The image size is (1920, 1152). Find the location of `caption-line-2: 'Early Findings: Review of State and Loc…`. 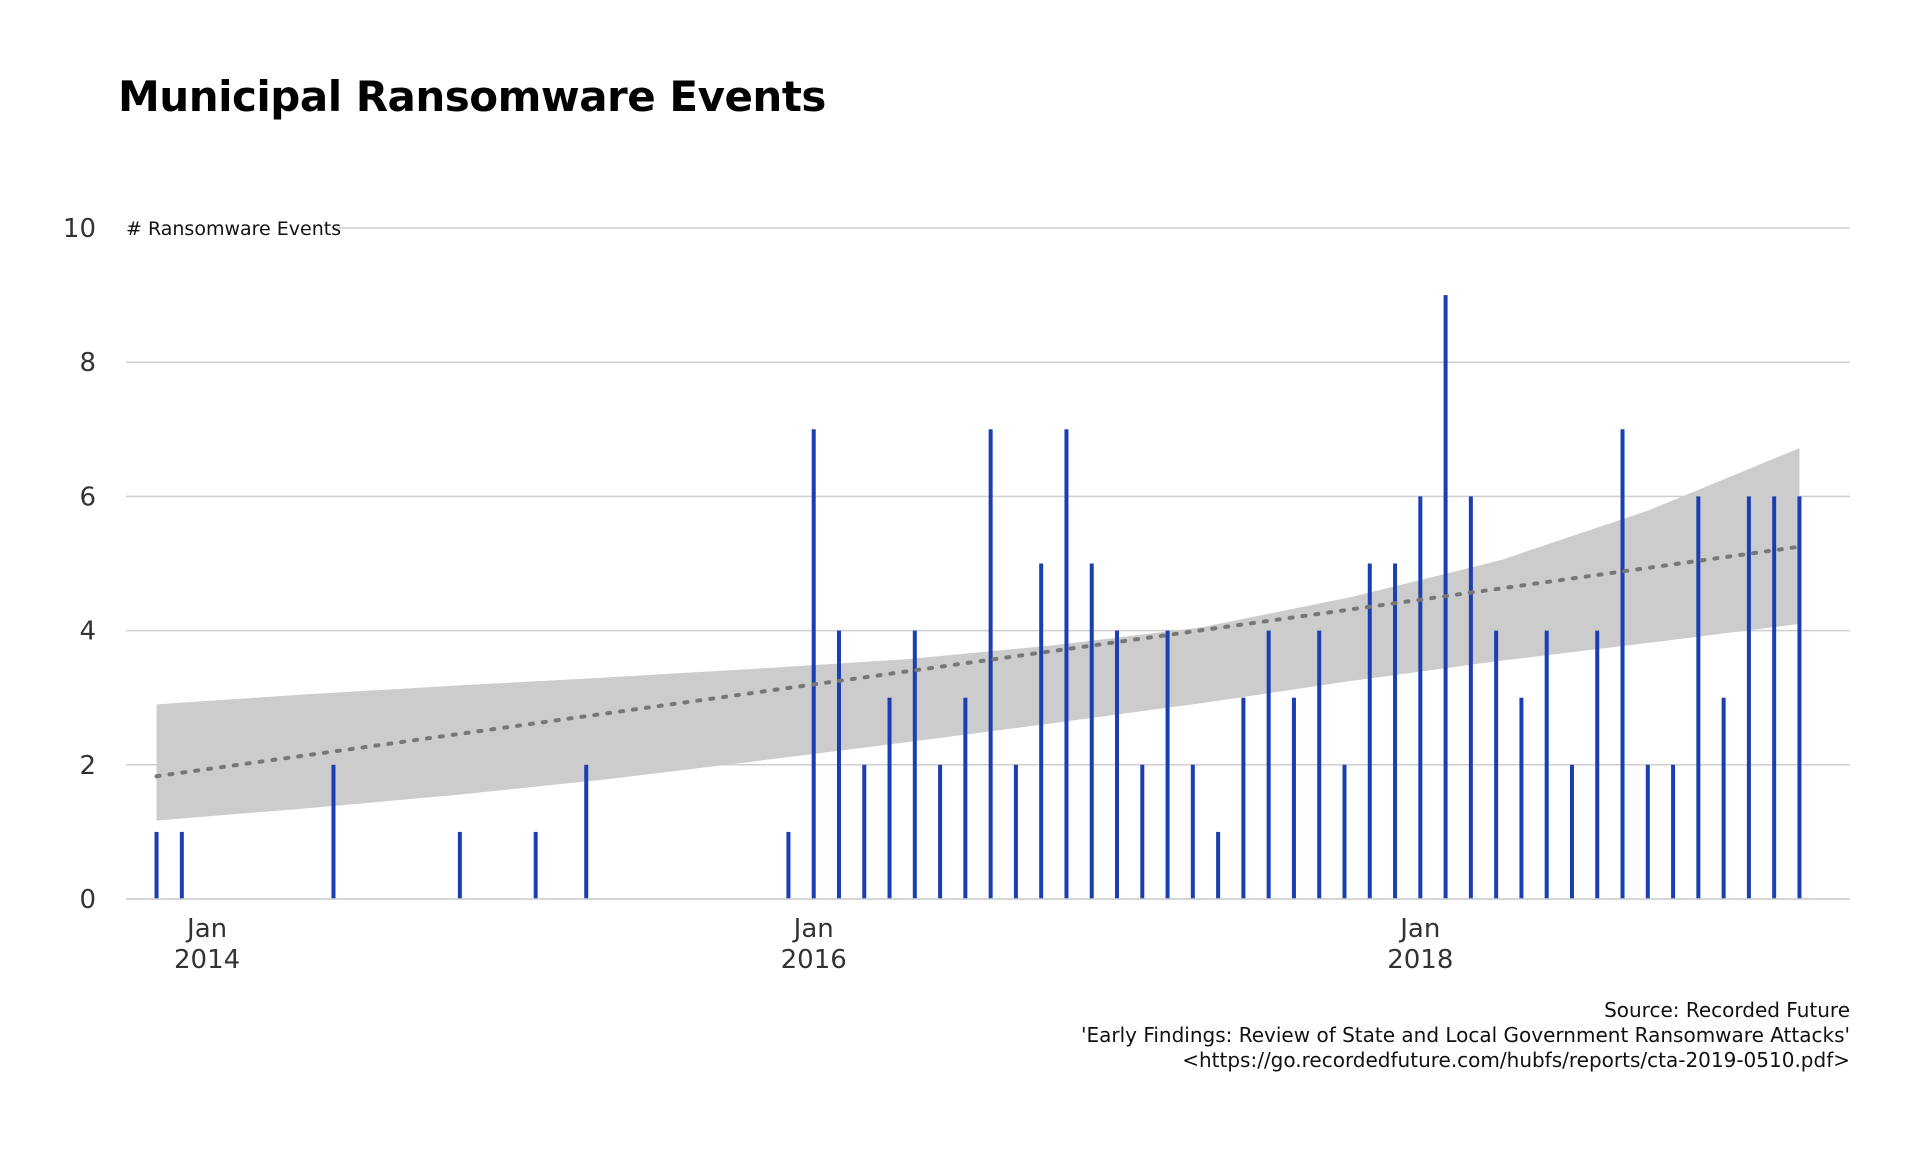

caption-line-2: 'Early Findings: Review of State and Loc… is located at coordinates (1465, 1035).